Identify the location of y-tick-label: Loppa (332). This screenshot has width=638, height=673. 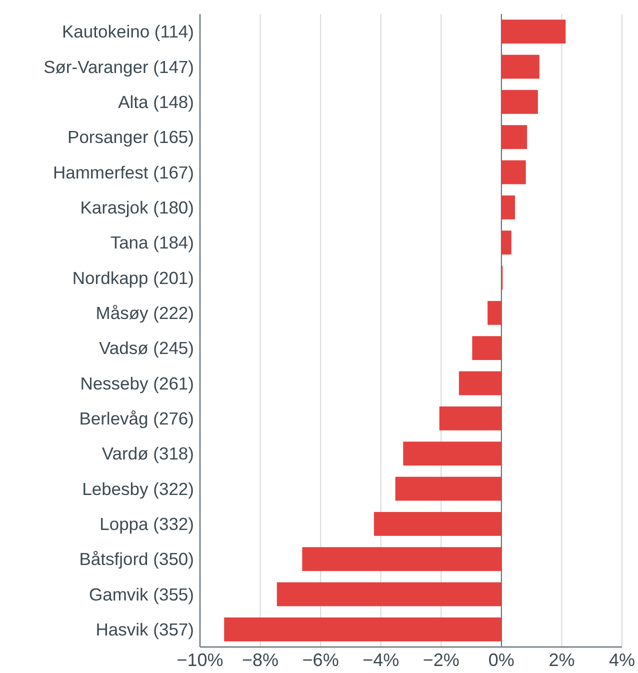
(147, 524).